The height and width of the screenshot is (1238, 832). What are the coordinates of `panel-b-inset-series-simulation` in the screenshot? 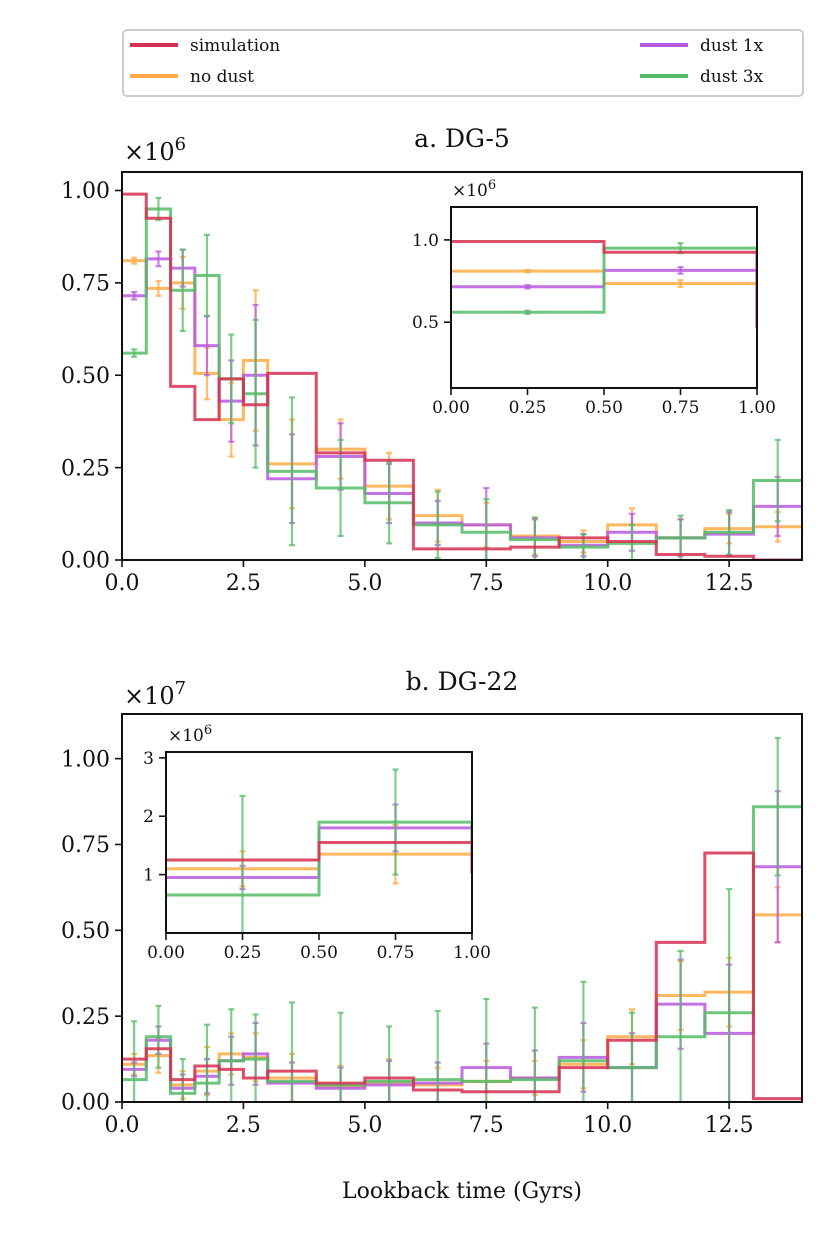 It's located at (319, 857).